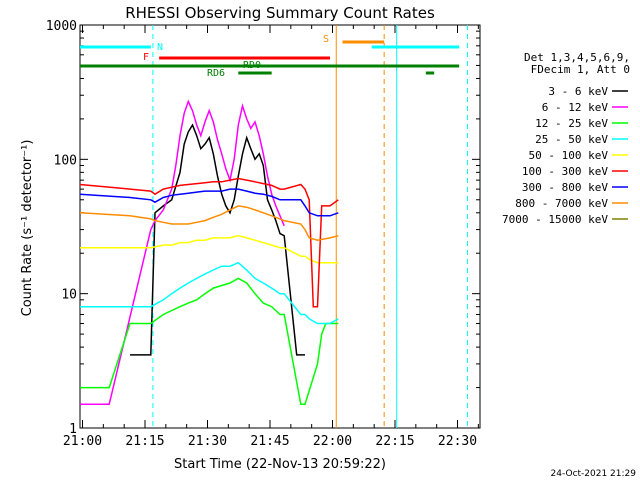 This screenshot has width=640, height=480. What do you see at coordinates (457, 441) in the screenshot?
I see `x-tick-label: 22:30` at bounding box center [457, 441].